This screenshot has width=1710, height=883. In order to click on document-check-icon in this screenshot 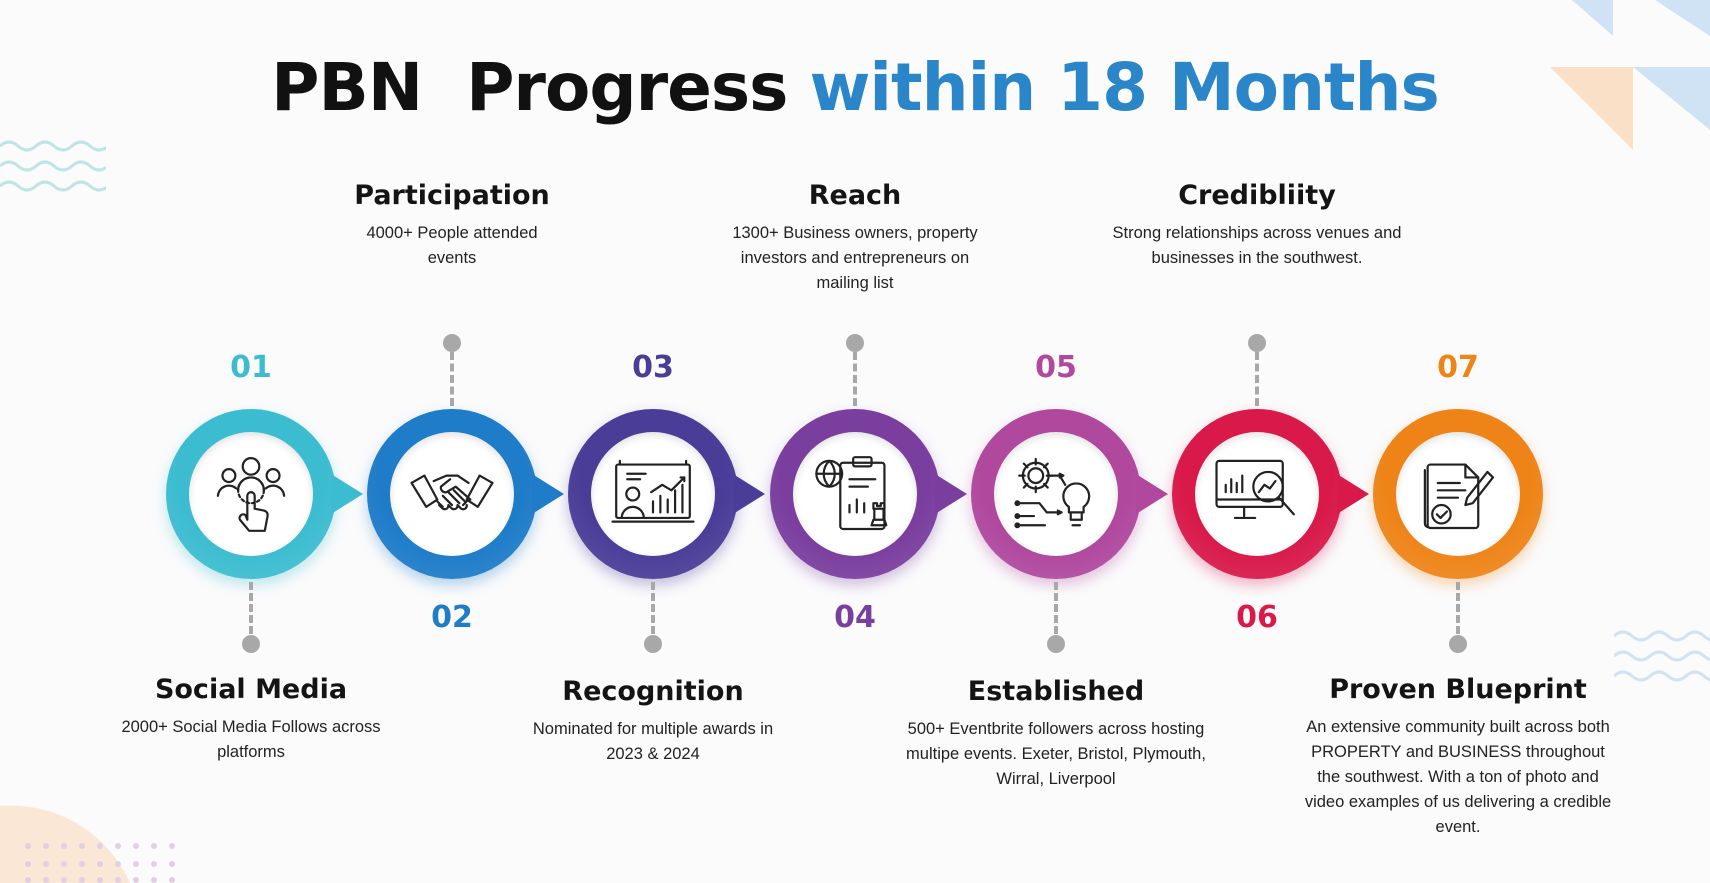, I will do `click(1459, 496)`.